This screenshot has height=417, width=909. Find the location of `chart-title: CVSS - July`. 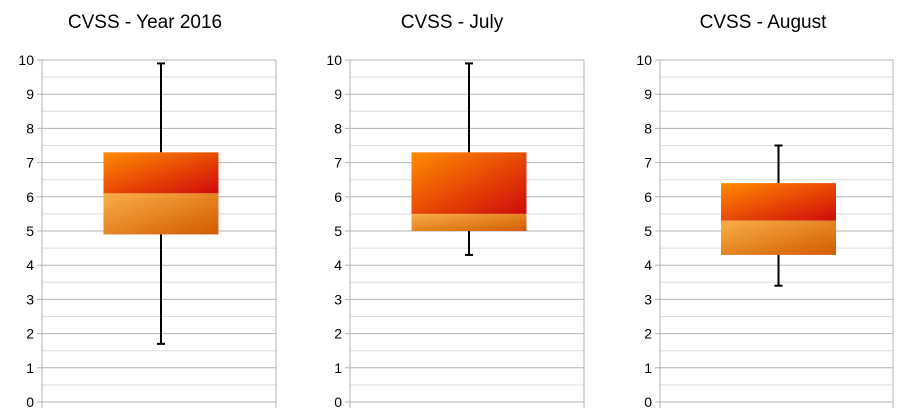

chart-title: CVSS - July is located at coordinates (452, 22).